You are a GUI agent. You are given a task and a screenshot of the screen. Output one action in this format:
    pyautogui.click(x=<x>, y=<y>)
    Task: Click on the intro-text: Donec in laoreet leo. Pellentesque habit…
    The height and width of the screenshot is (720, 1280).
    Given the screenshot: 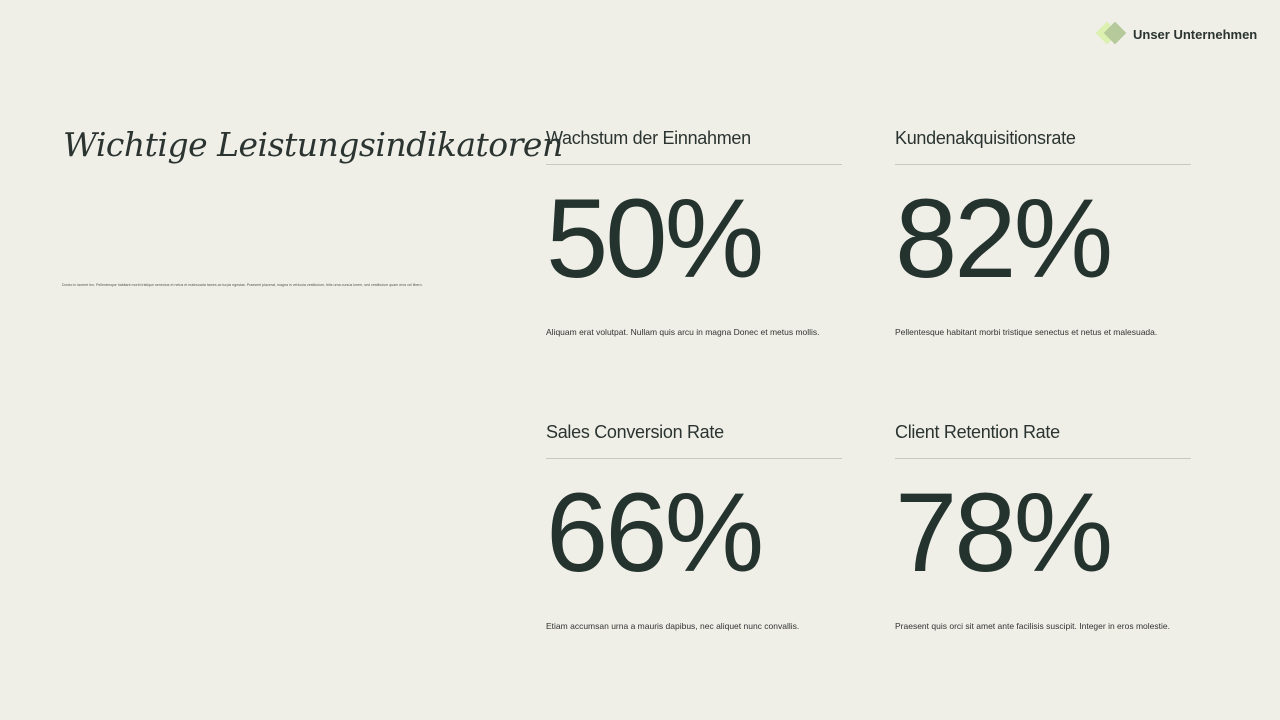 What is the action you would take?
    pyautogui.click(x=242, y=285)
    